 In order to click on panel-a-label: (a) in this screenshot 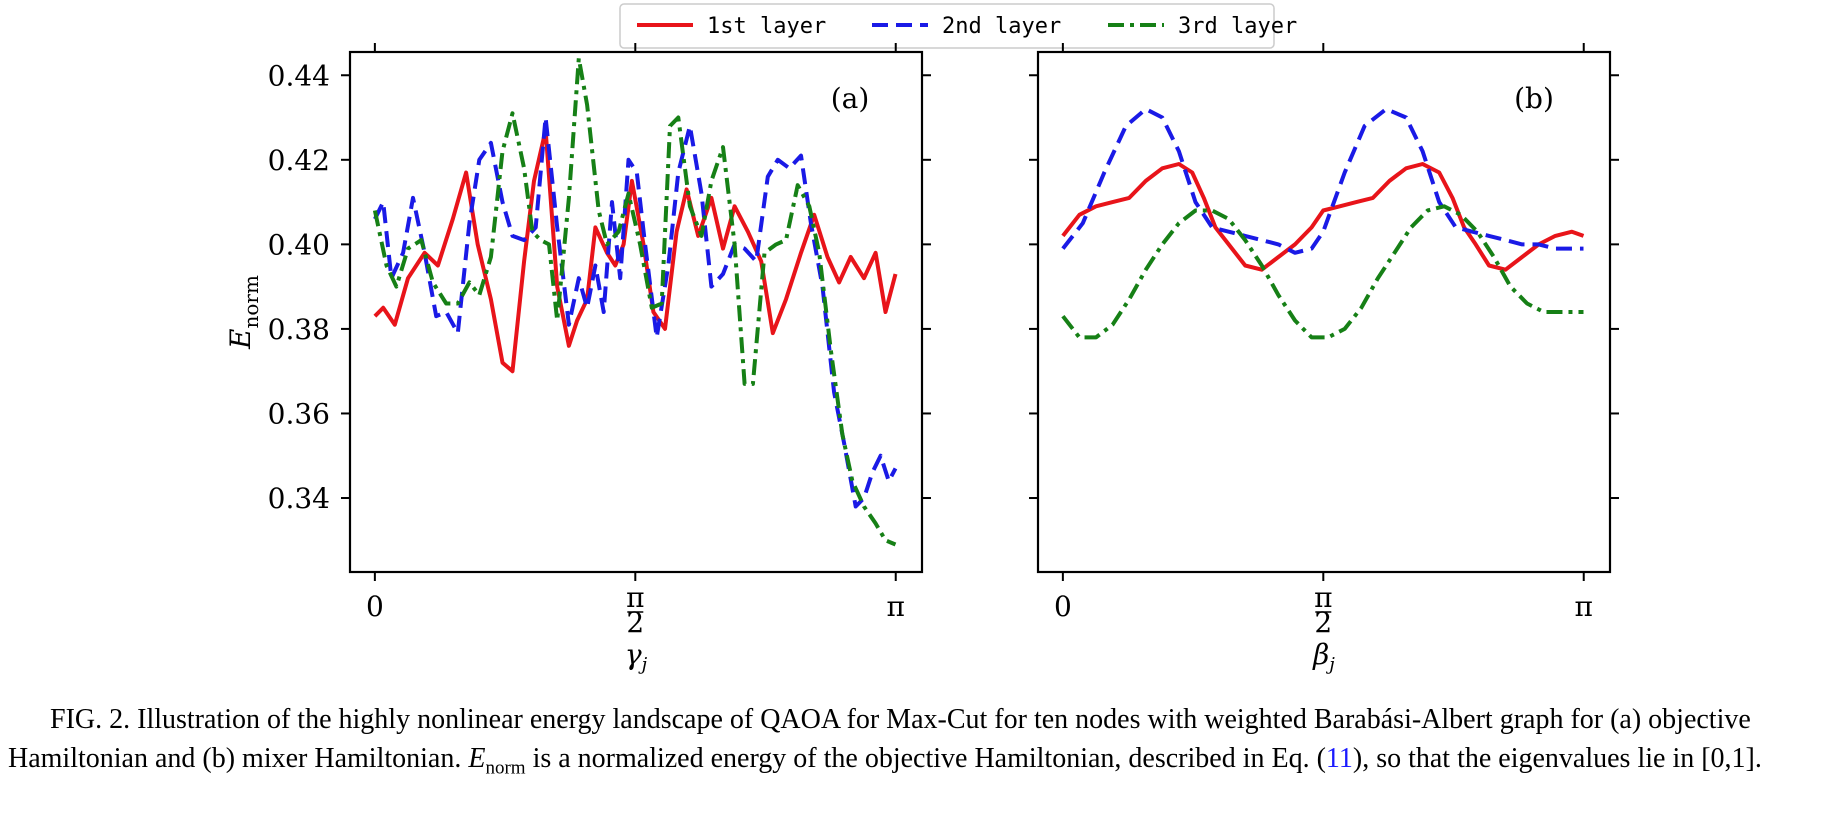, I will do `click(850, 98)`.